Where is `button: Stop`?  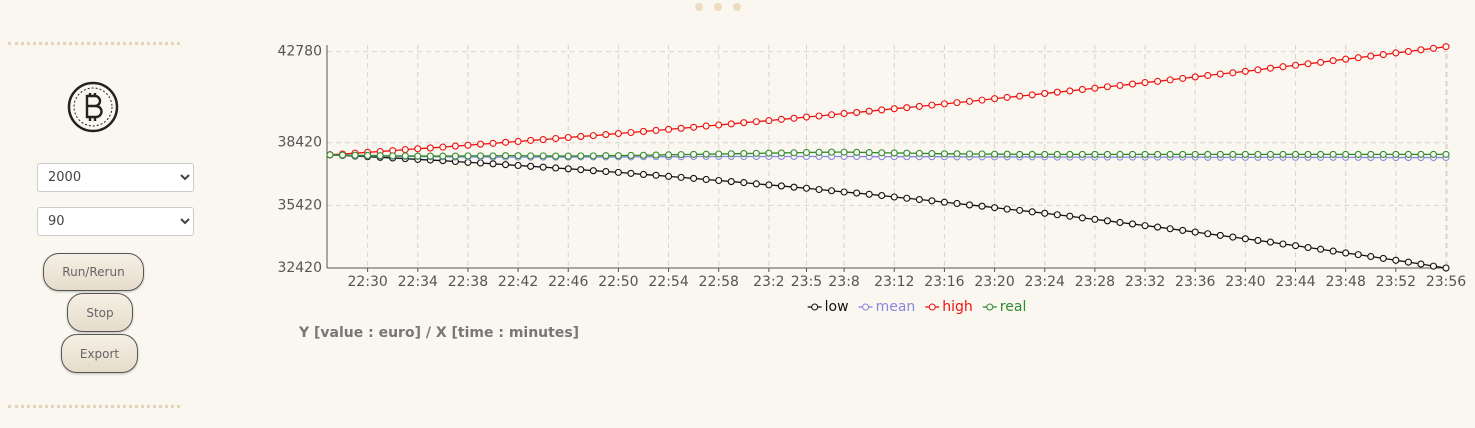 button: Stop is located at coordinates (100, 312).